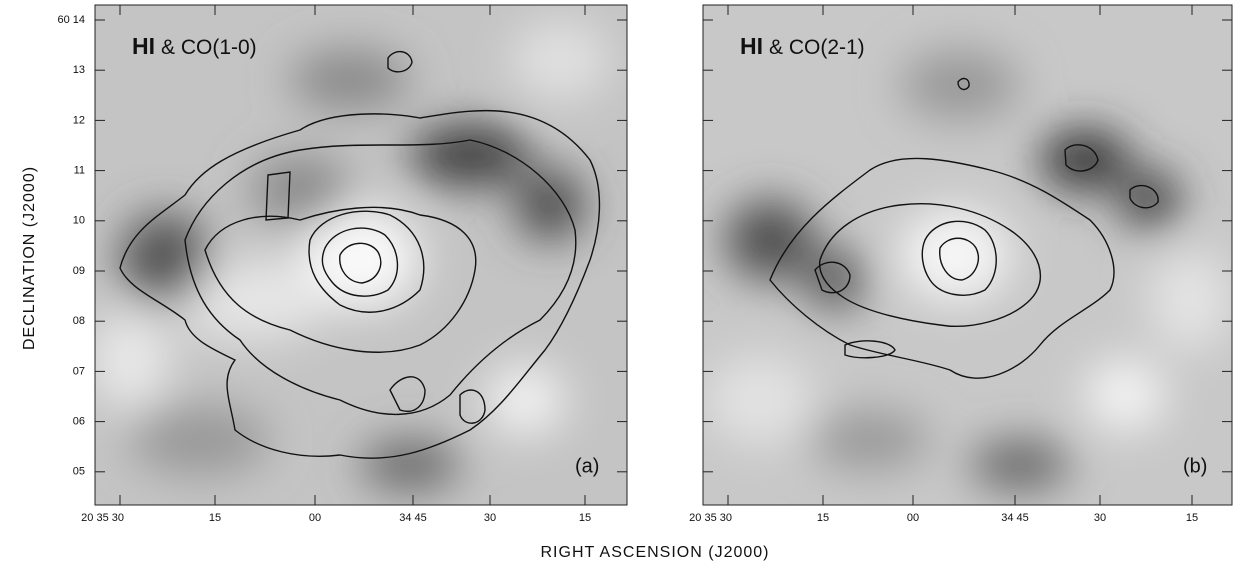 The image size is (1242, 572). What do you see at coordinates (587, 466) in the screenshot?
I see `panel-label: (a)` at bounding box center [587, 466].